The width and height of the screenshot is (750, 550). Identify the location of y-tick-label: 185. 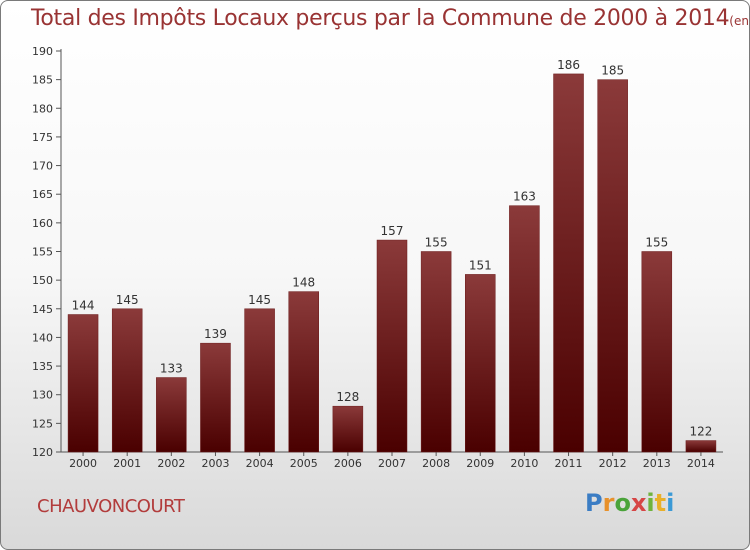
(42, 80).